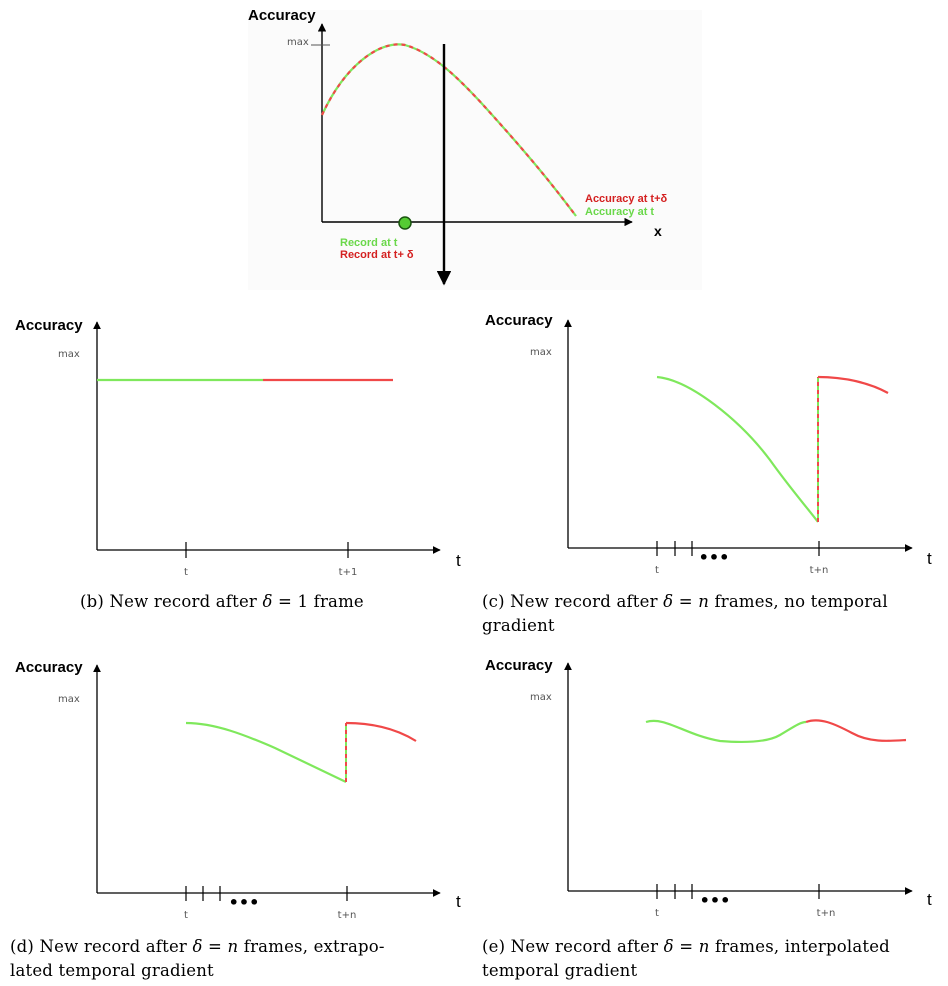 The image size is (948, 986). I want to click on diagram-a-y-title: Accuracy, so click(282, 15).